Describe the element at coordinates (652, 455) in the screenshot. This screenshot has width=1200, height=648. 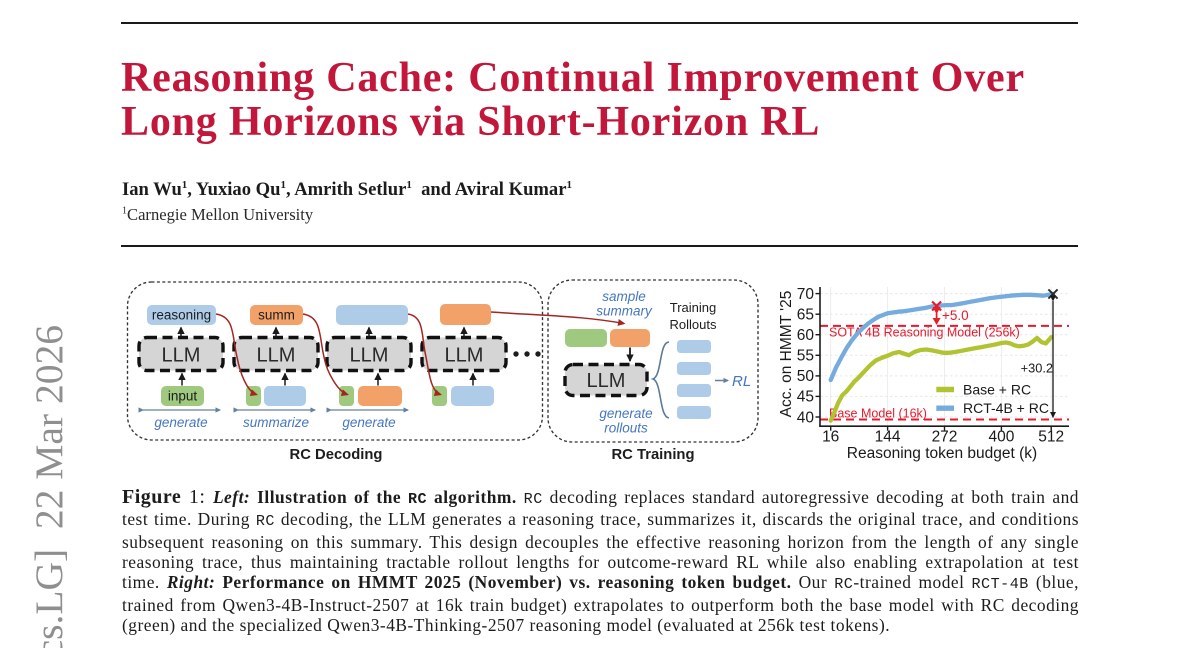
I see `svg-text: RC Training` at that location.